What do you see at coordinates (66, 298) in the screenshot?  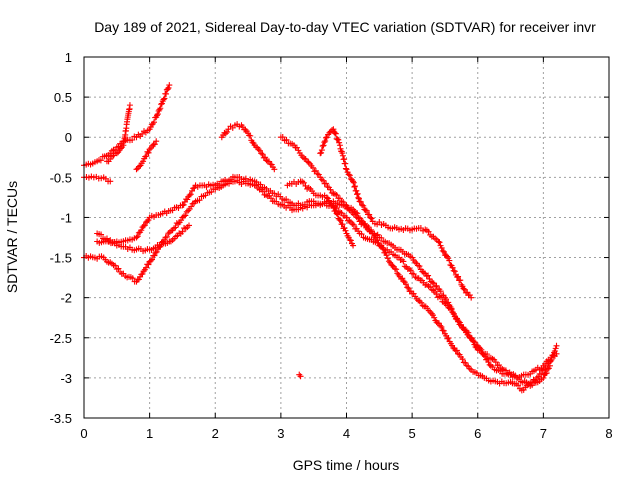 I see `y-tick-label: -2` at bounding box center [66, 298].